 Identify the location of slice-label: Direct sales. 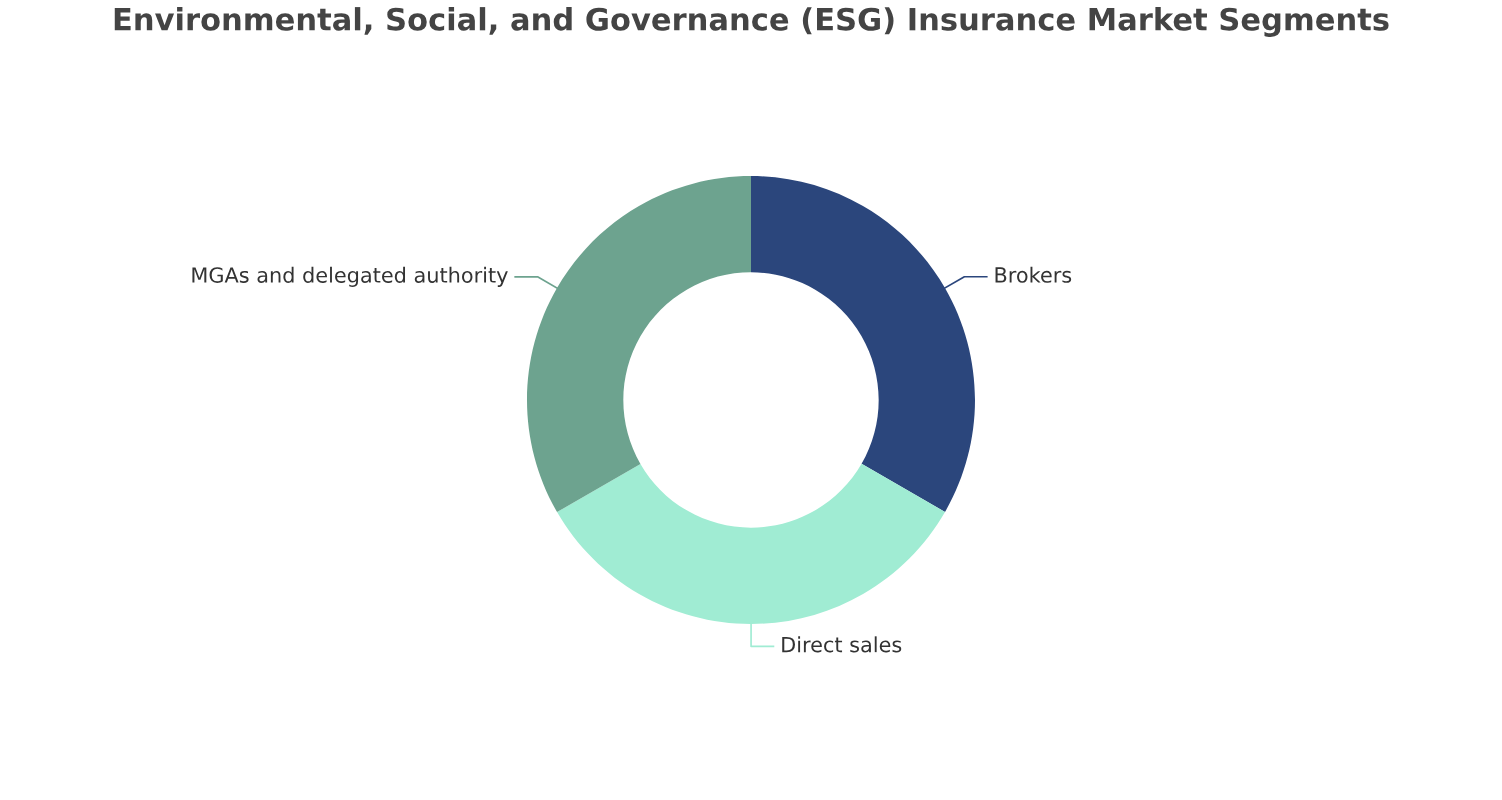
(842, 644).